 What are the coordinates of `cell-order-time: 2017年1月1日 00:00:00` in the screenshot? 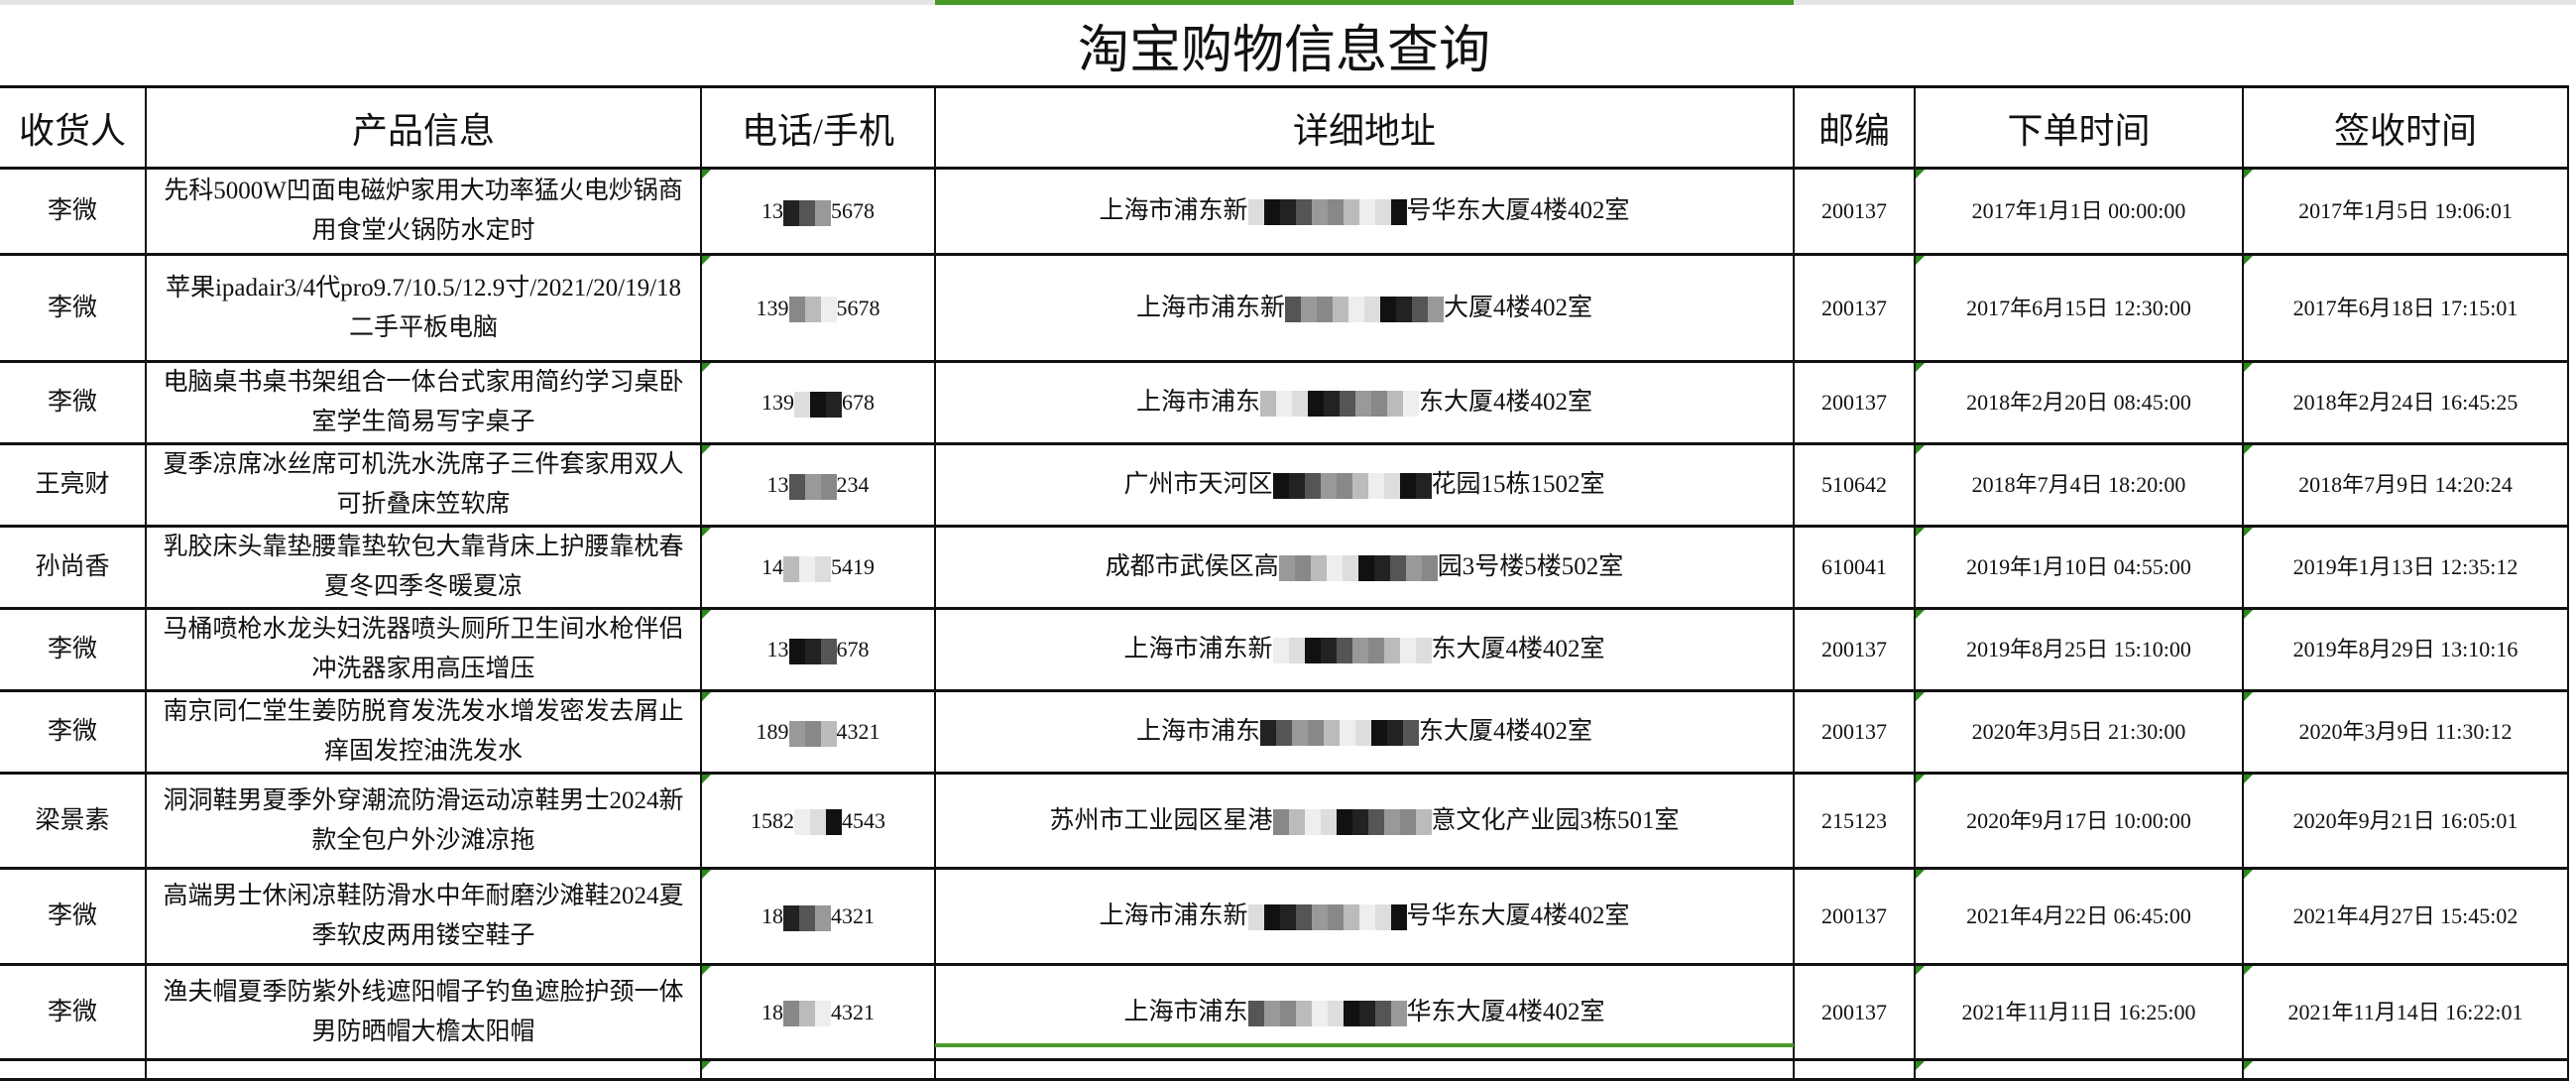 It's located at (2079, 212).